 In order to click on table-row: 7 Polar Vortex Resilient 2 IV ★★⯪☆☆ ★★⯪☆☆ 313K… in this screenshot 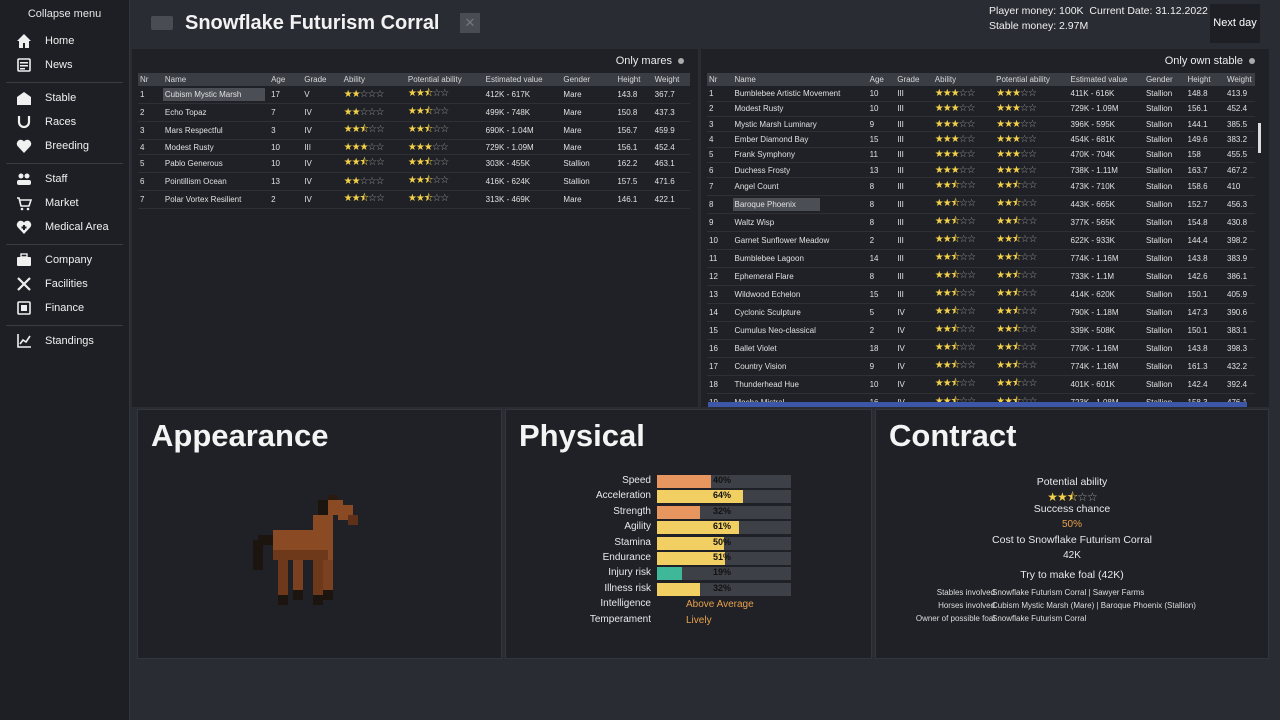, I will do `click(414, 200)`.